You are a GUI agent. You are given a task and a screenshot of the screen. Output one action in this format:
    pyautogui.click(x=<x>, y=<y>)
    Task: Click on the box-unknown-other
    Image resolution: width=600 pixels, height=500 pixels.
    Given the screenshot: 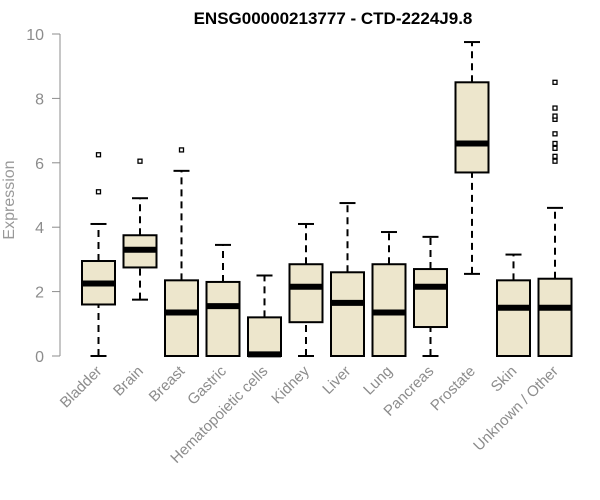 What is the action you would take?
    pyautogui.click(x=555, y=218)
    